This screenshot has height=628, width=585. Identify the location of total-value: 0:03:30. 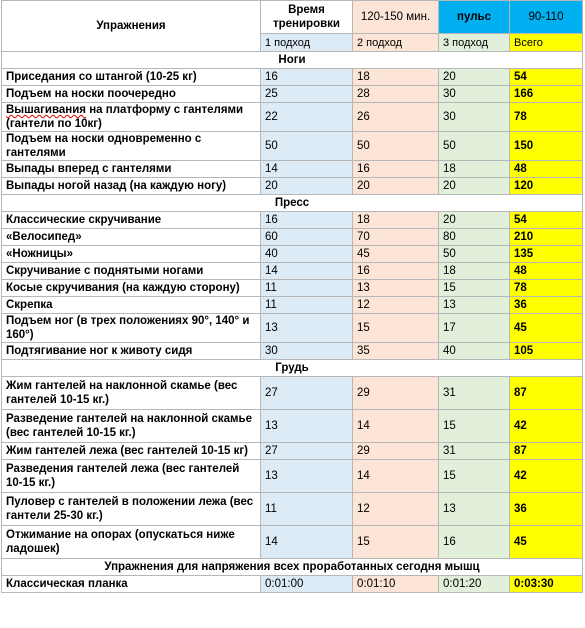
(546, 584).